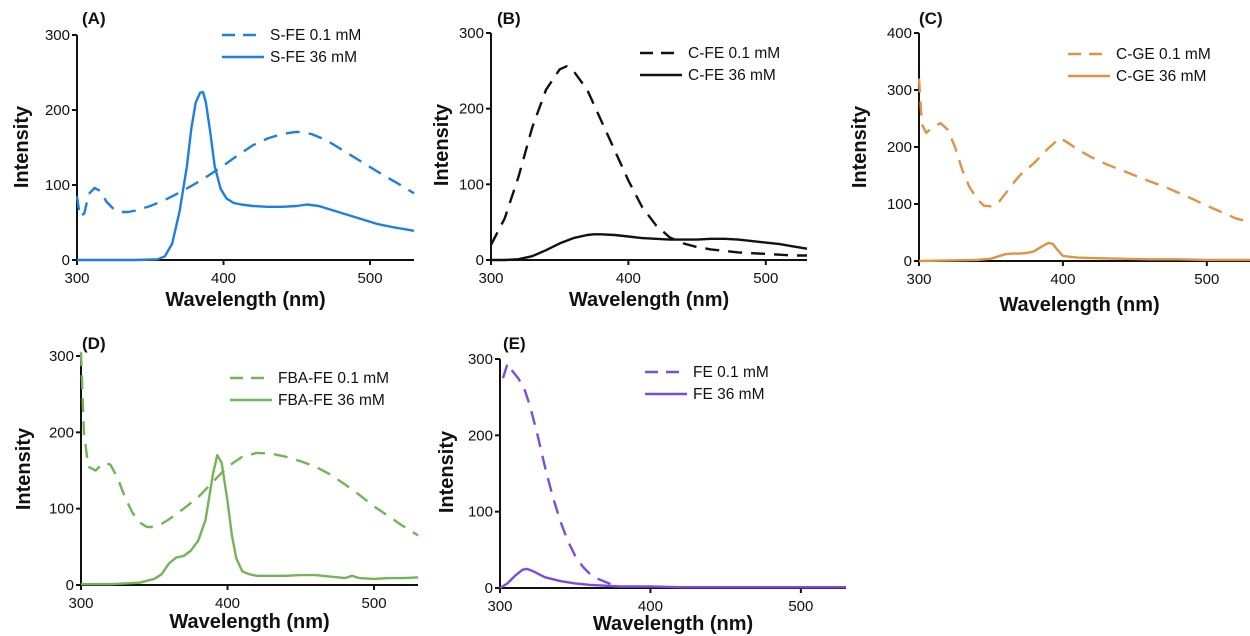  Describe the element at coordinates (94, 18) in the screenshot. I see `panel-label: (A)` at that location.